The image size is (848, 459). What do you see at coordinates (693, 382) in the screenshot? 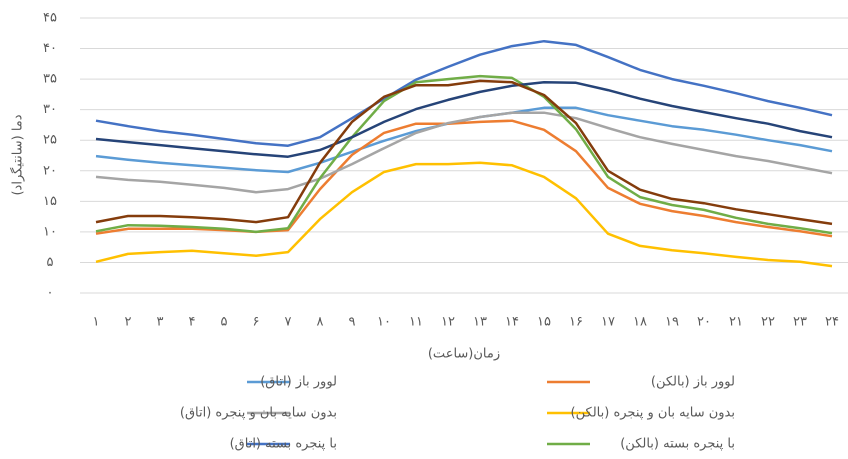
I see `legend-label: لوور باز (بالکن)` at bounding box center [693, 382].